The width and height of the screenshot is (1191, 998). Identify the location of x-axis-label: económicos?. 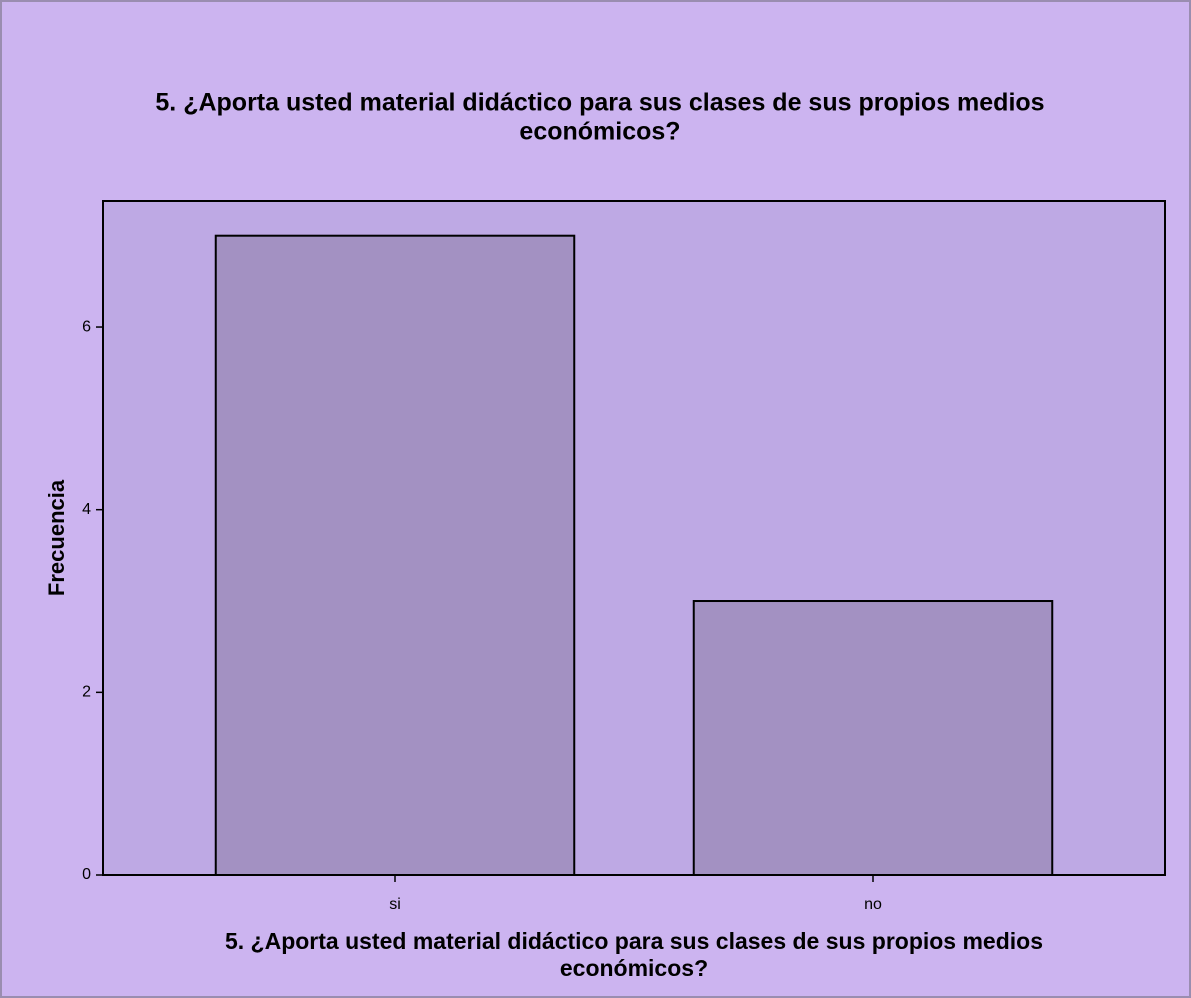
(634, 968).